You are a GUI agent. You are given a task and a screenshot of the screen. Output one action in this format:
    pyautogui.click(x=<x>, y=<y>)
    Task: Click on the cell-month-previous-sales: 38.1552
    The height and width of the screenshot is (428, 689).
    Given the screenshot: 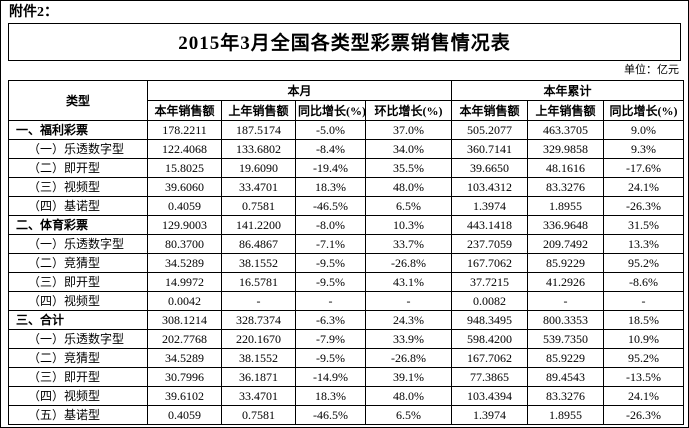 What is the action you would take?
    pyautogui.click(x=258, y=263)
    